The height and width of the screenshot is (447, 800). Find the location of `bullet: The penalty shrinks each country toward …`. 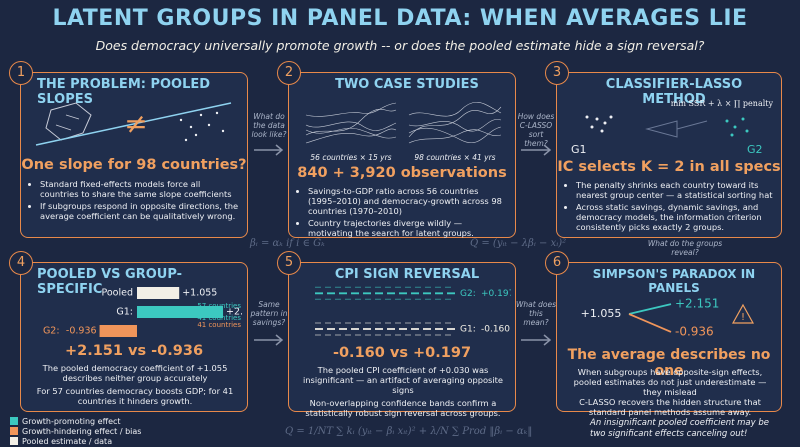

bullet: The penalty shrinks each country toward … is located at coordinates (675, 190).